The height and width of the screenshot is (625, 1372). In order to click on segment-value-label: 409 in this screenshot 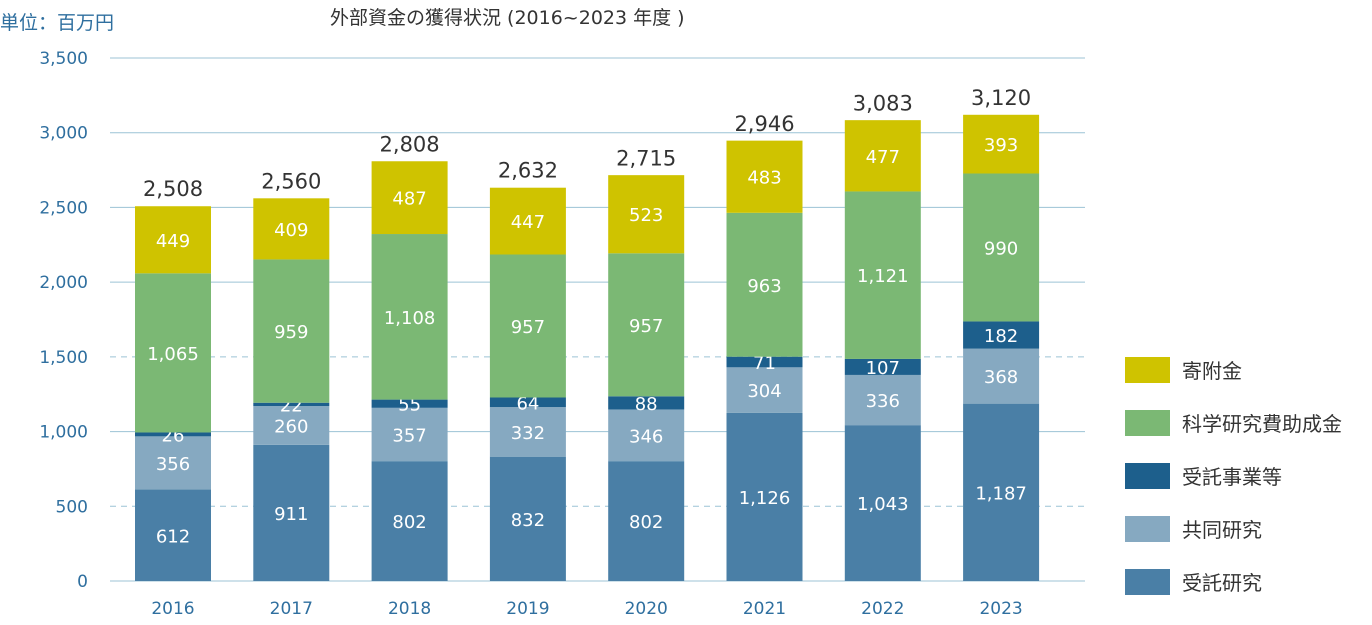, I will do `click(291, 230)`.